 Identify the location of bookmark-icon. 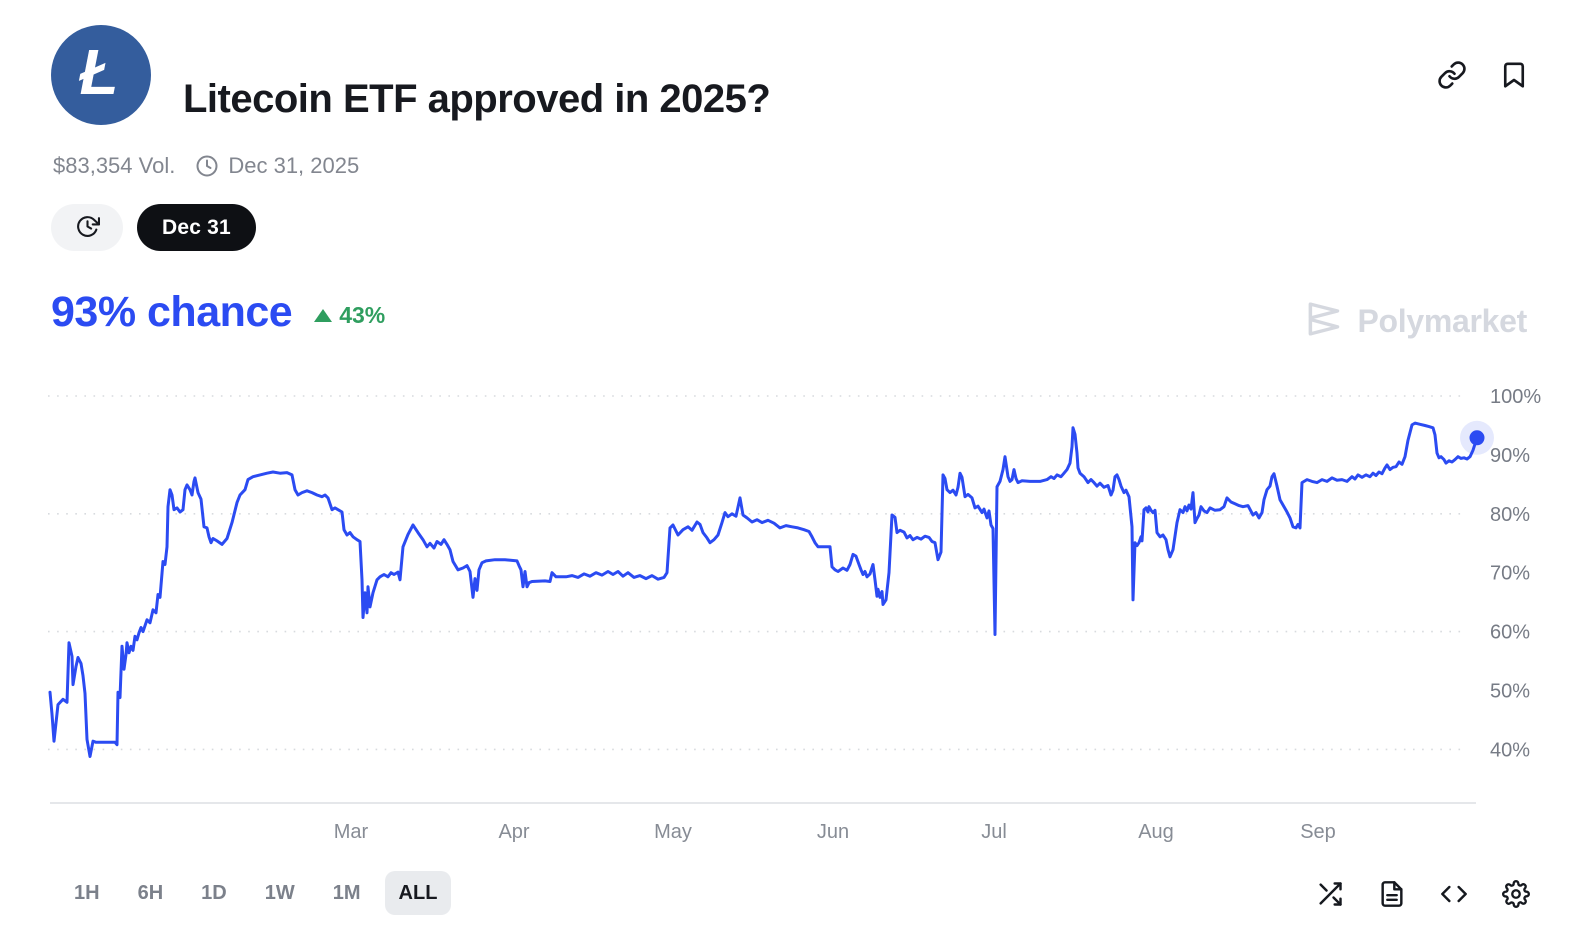
(1514, 75).